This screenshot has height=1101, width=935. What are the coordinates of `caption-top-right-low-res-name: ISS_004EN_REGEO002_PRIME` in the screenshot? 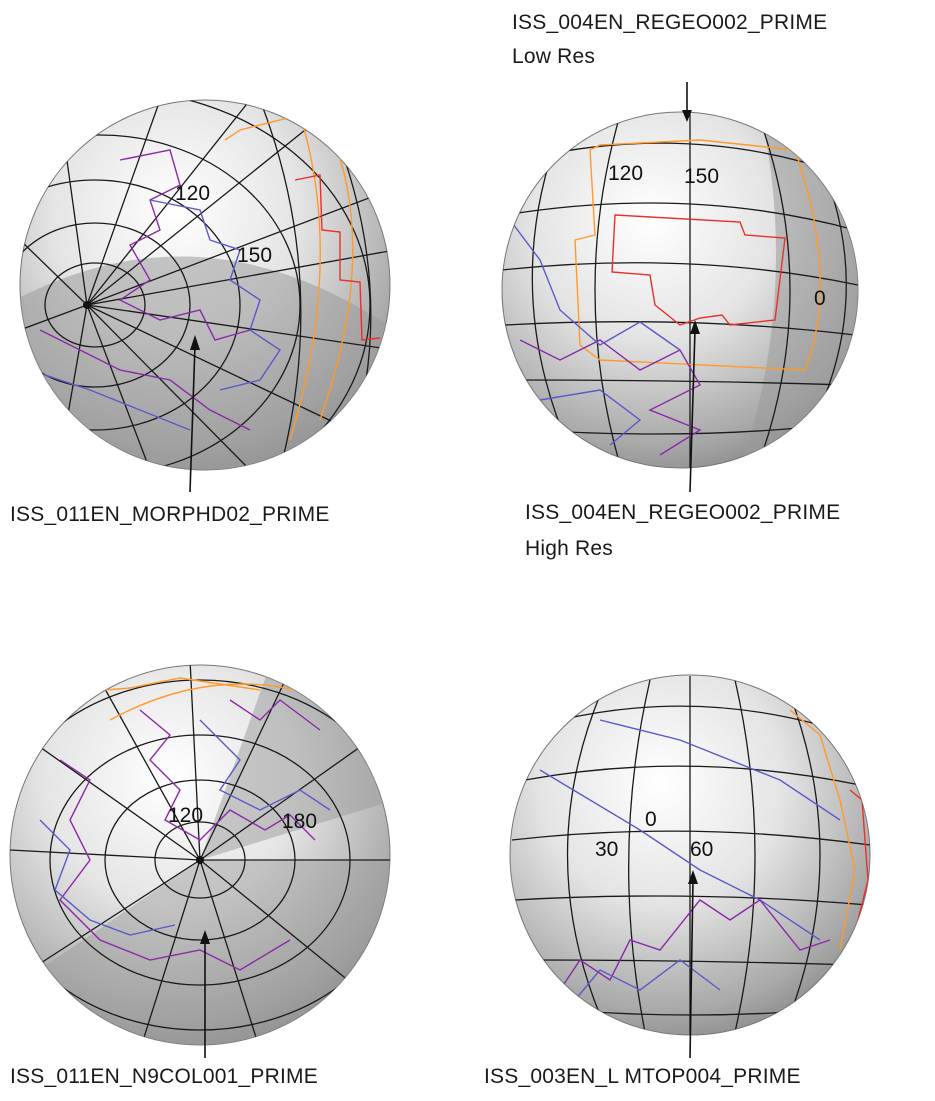 It's located at (670, 22).